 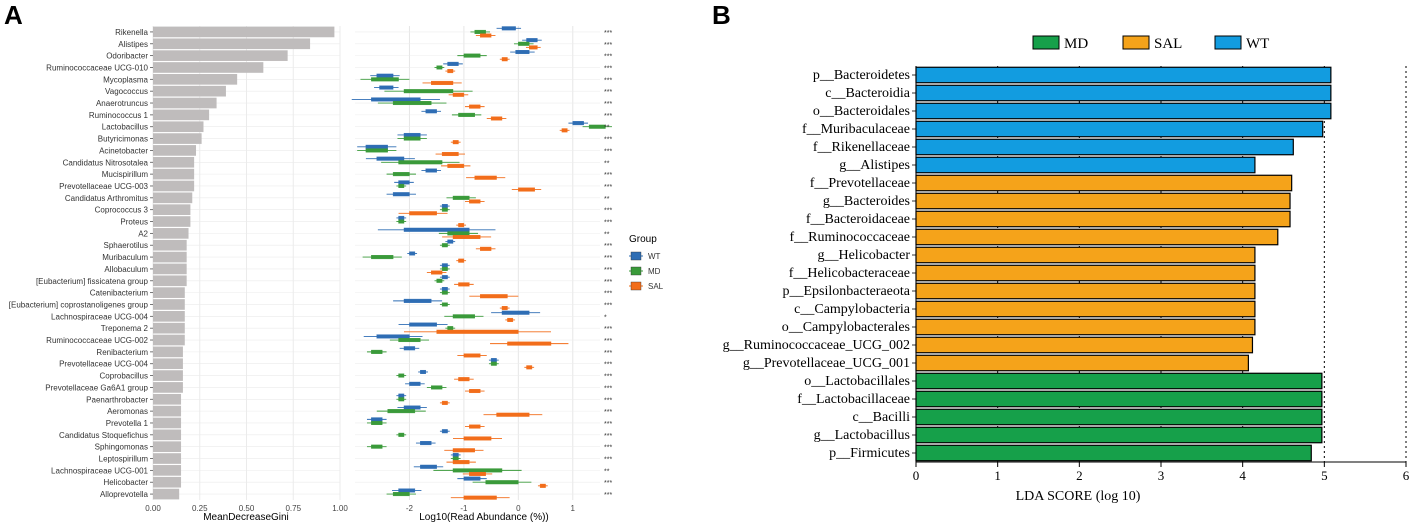 I want to click on gini-x-tick-label: 0.50, so click(x=247, y=508).